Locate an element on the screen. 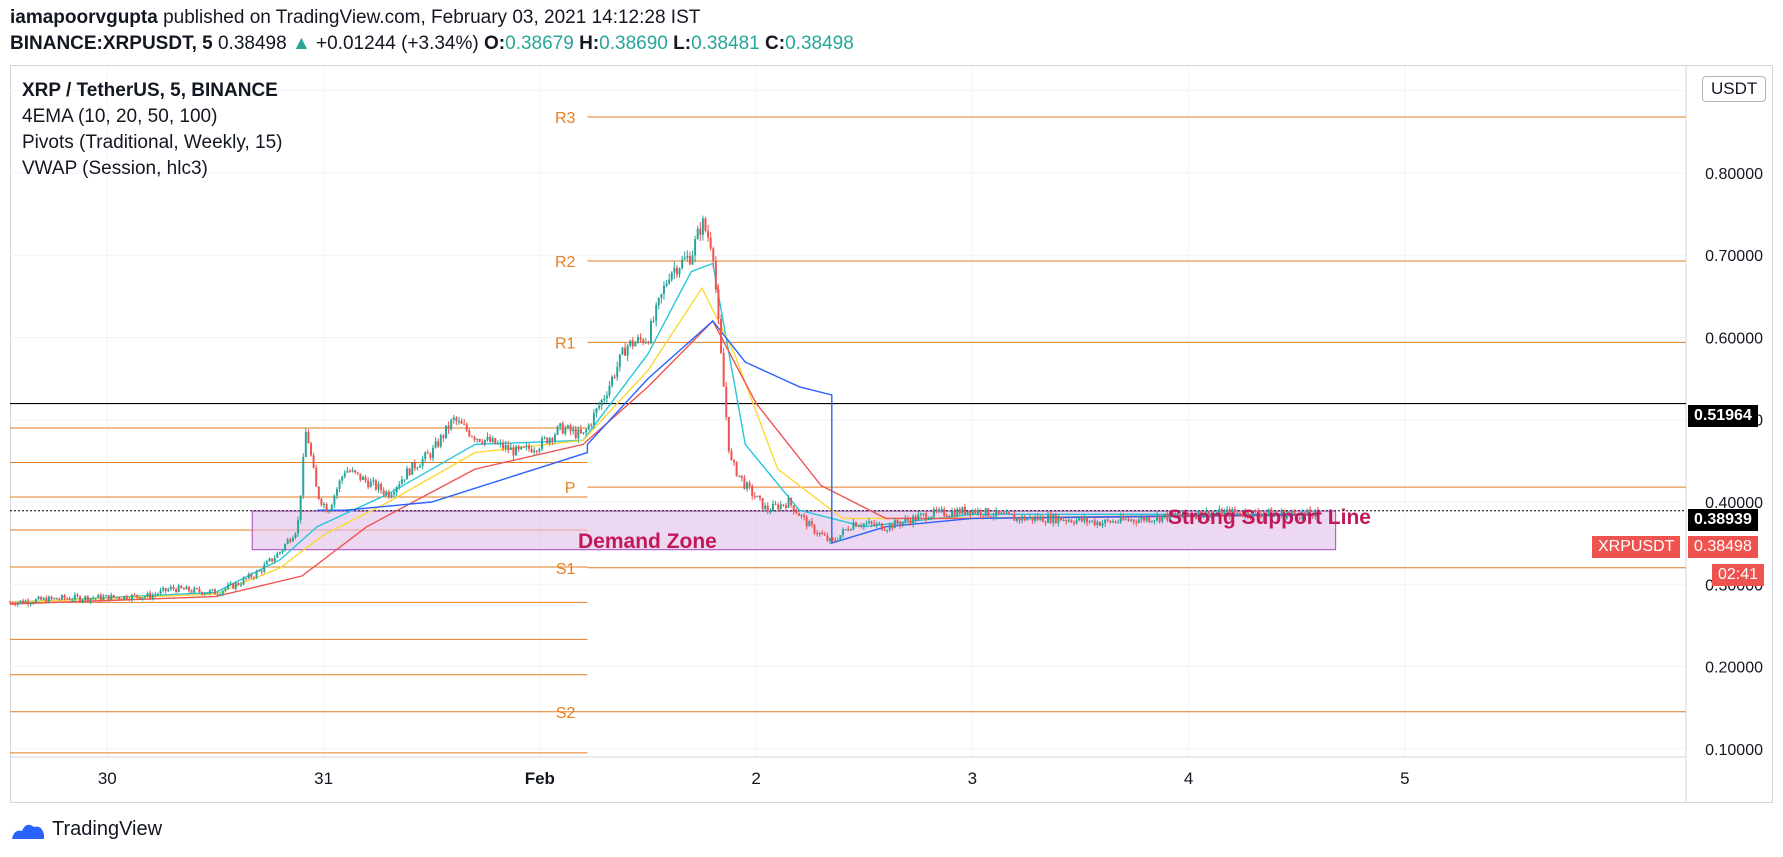 This screenshot has height=857, width=1783. currency-selector: USDT is located at coordinates (1734, 89).